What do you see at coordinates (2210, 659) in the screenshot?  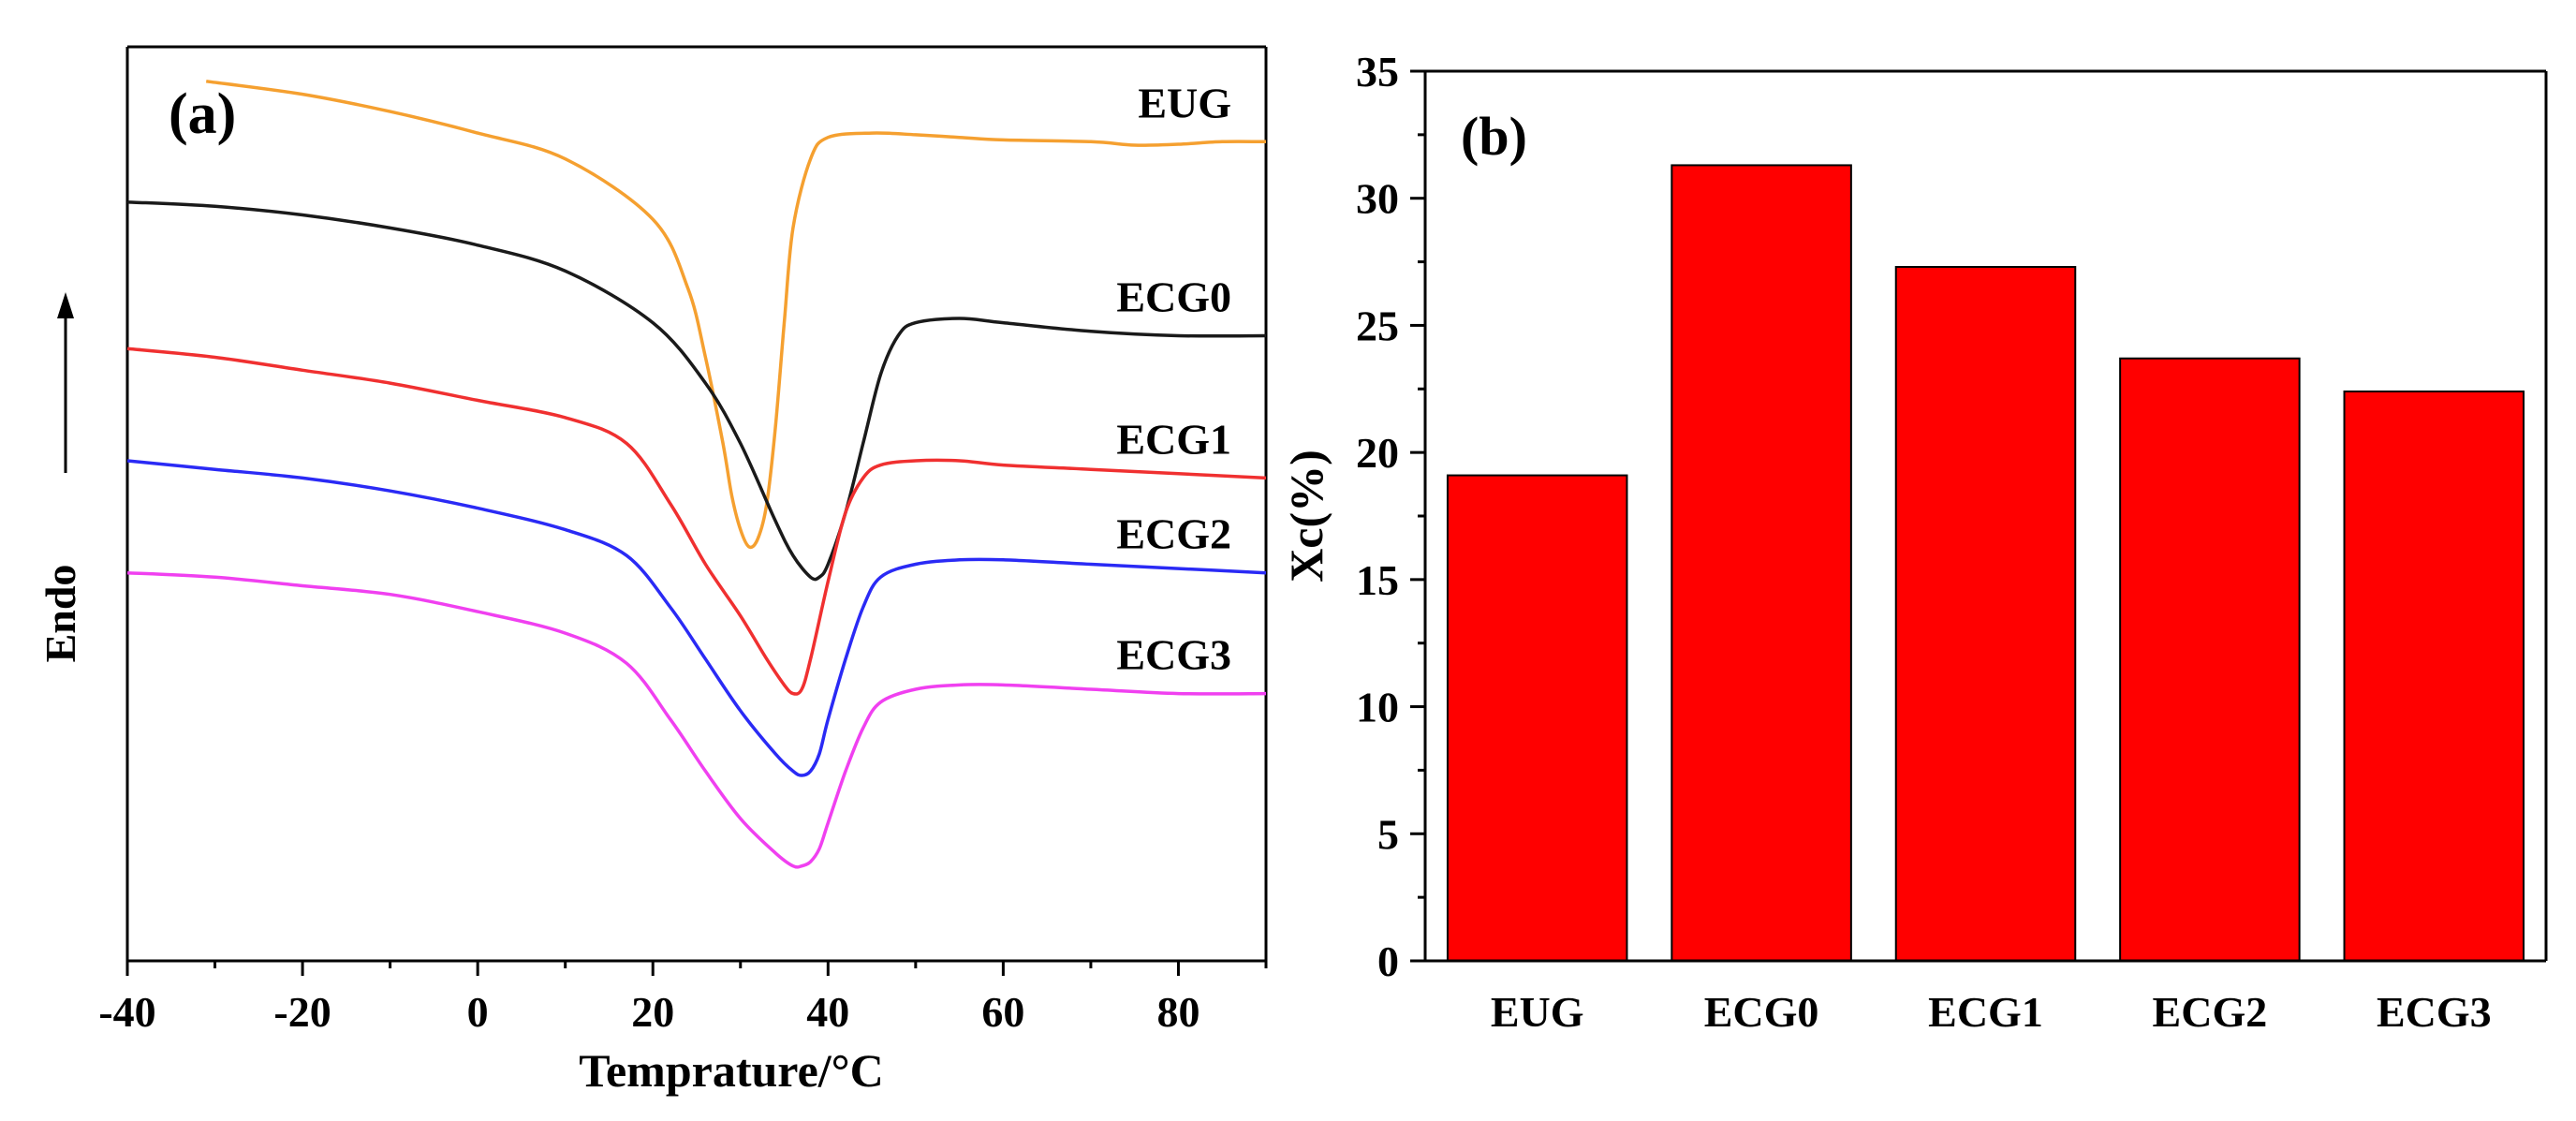 I see `bar-ecg2` at bounding box center [2210, 659].